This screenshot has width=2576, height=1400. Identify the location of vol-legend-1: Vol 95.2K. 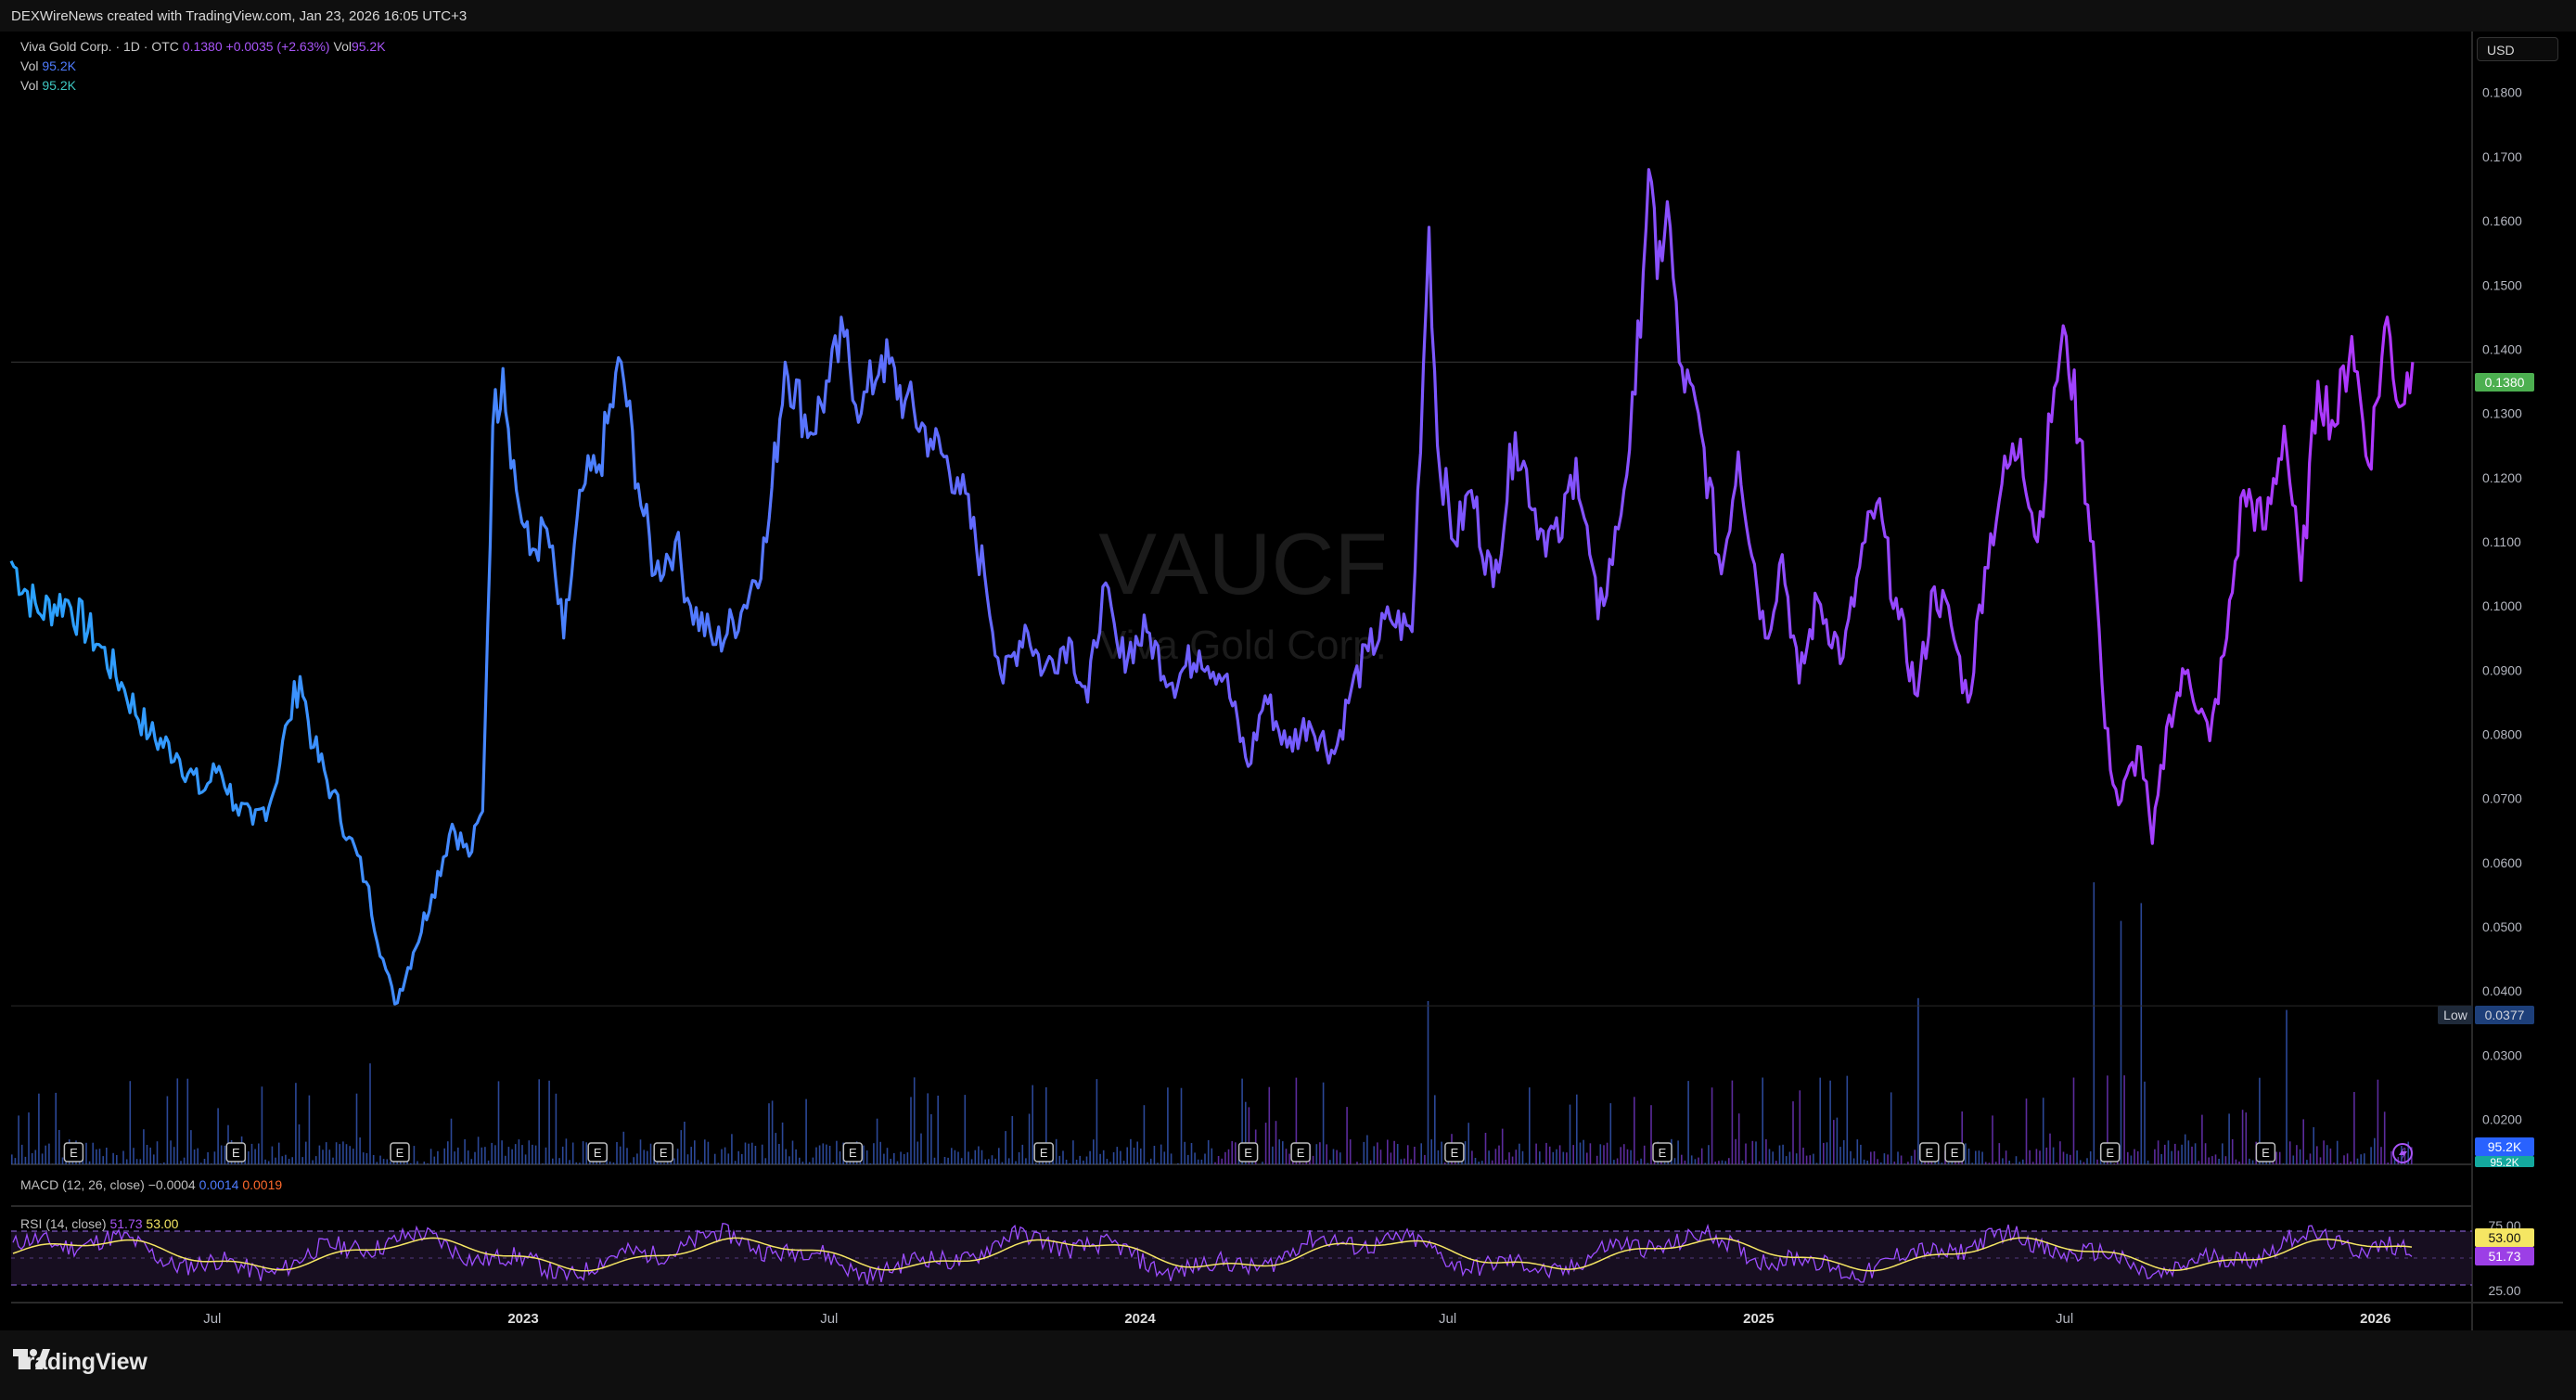
(48, 65).